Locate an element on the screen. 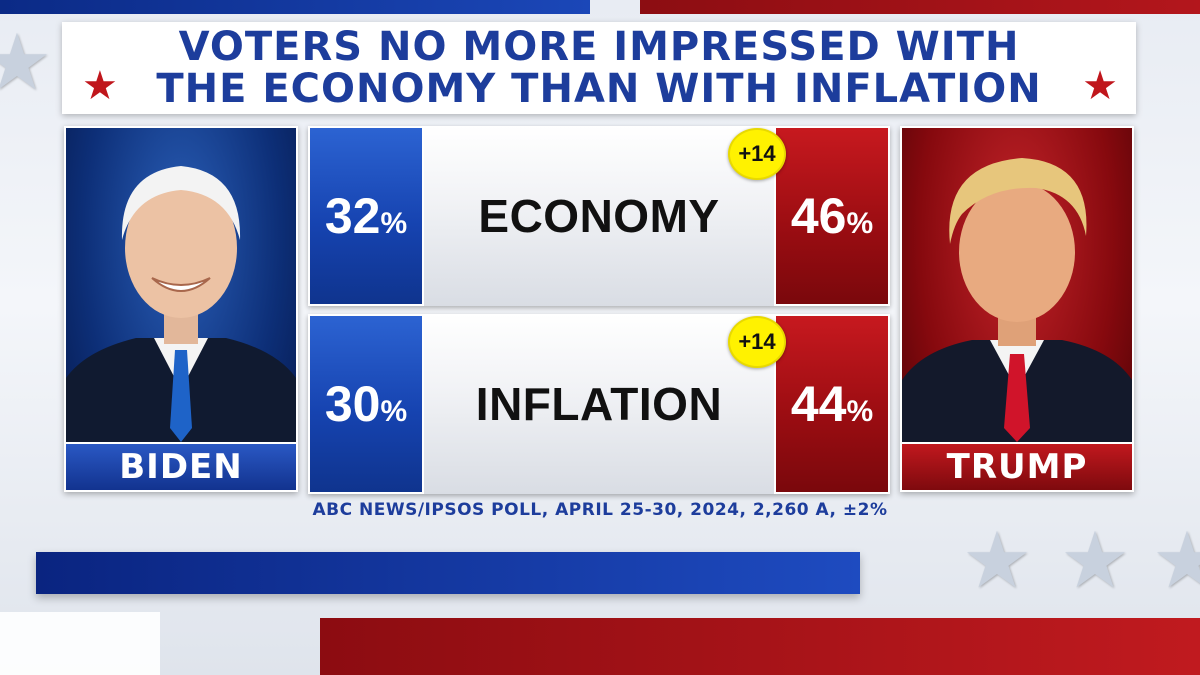  biden-portrait: BIDEN is located at coordinates (181, 309).